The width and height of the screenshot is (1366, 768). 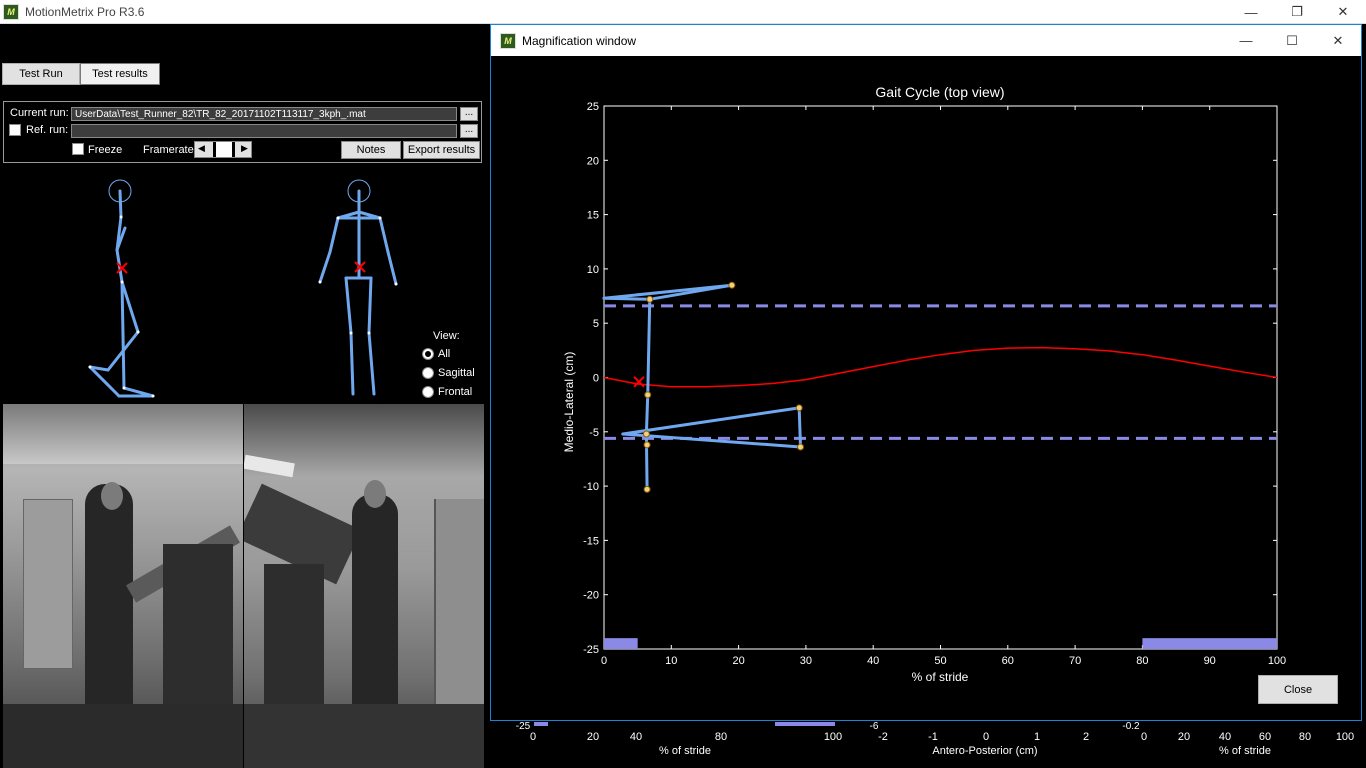 I want to click on freeze-checkbox, so click(x=78, y=149).